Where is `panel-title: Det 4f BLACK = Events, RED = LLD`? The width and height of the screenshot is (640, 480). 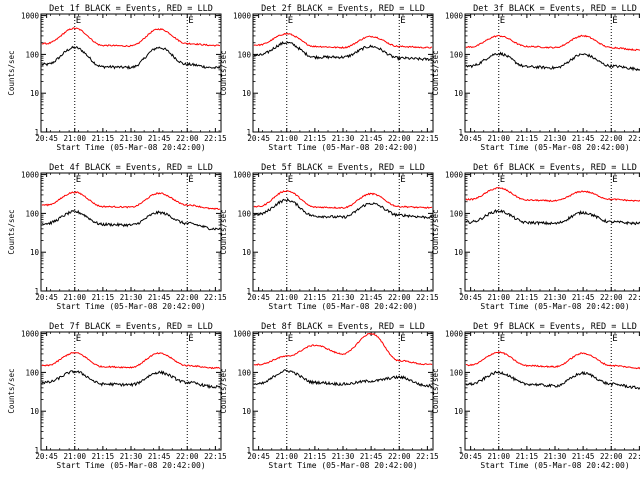
panel-title: Det 4f BLACK = Events, RED = LLD is located at coordinates (131, 168).